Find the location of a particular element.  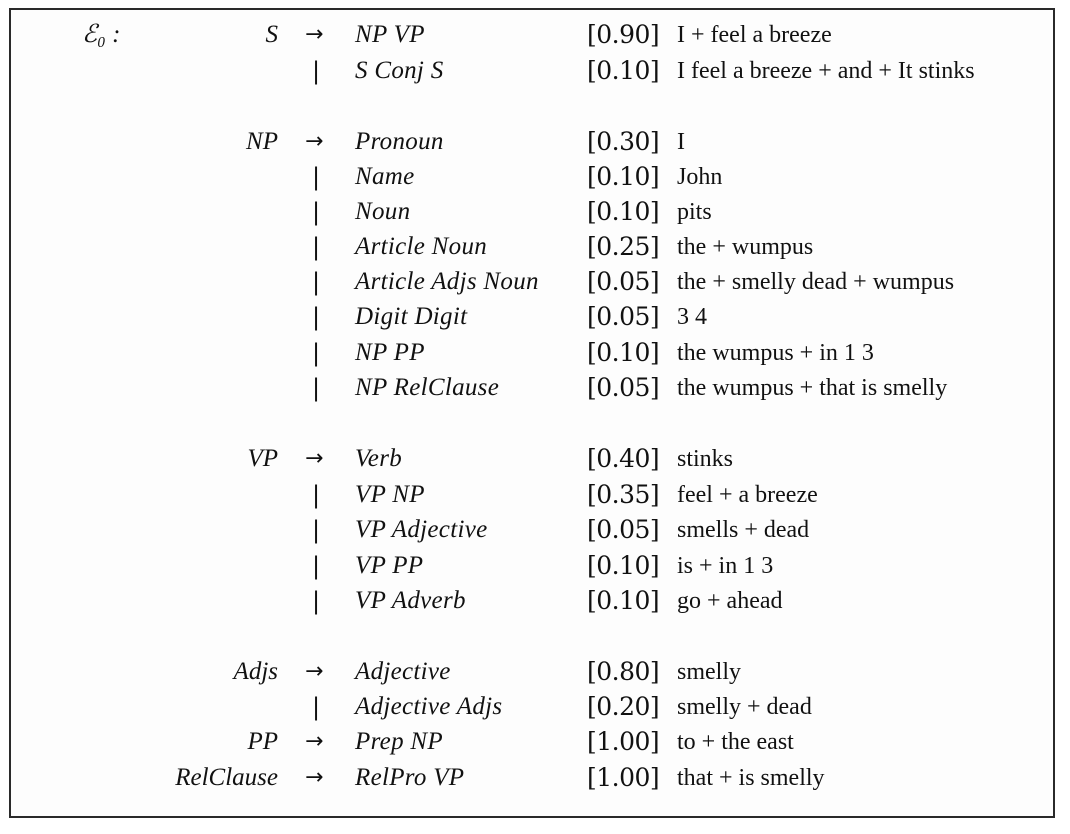

grammar-rule-row: Adjs → Adjective [0.80] smelly is located at coordinates (535, 672).